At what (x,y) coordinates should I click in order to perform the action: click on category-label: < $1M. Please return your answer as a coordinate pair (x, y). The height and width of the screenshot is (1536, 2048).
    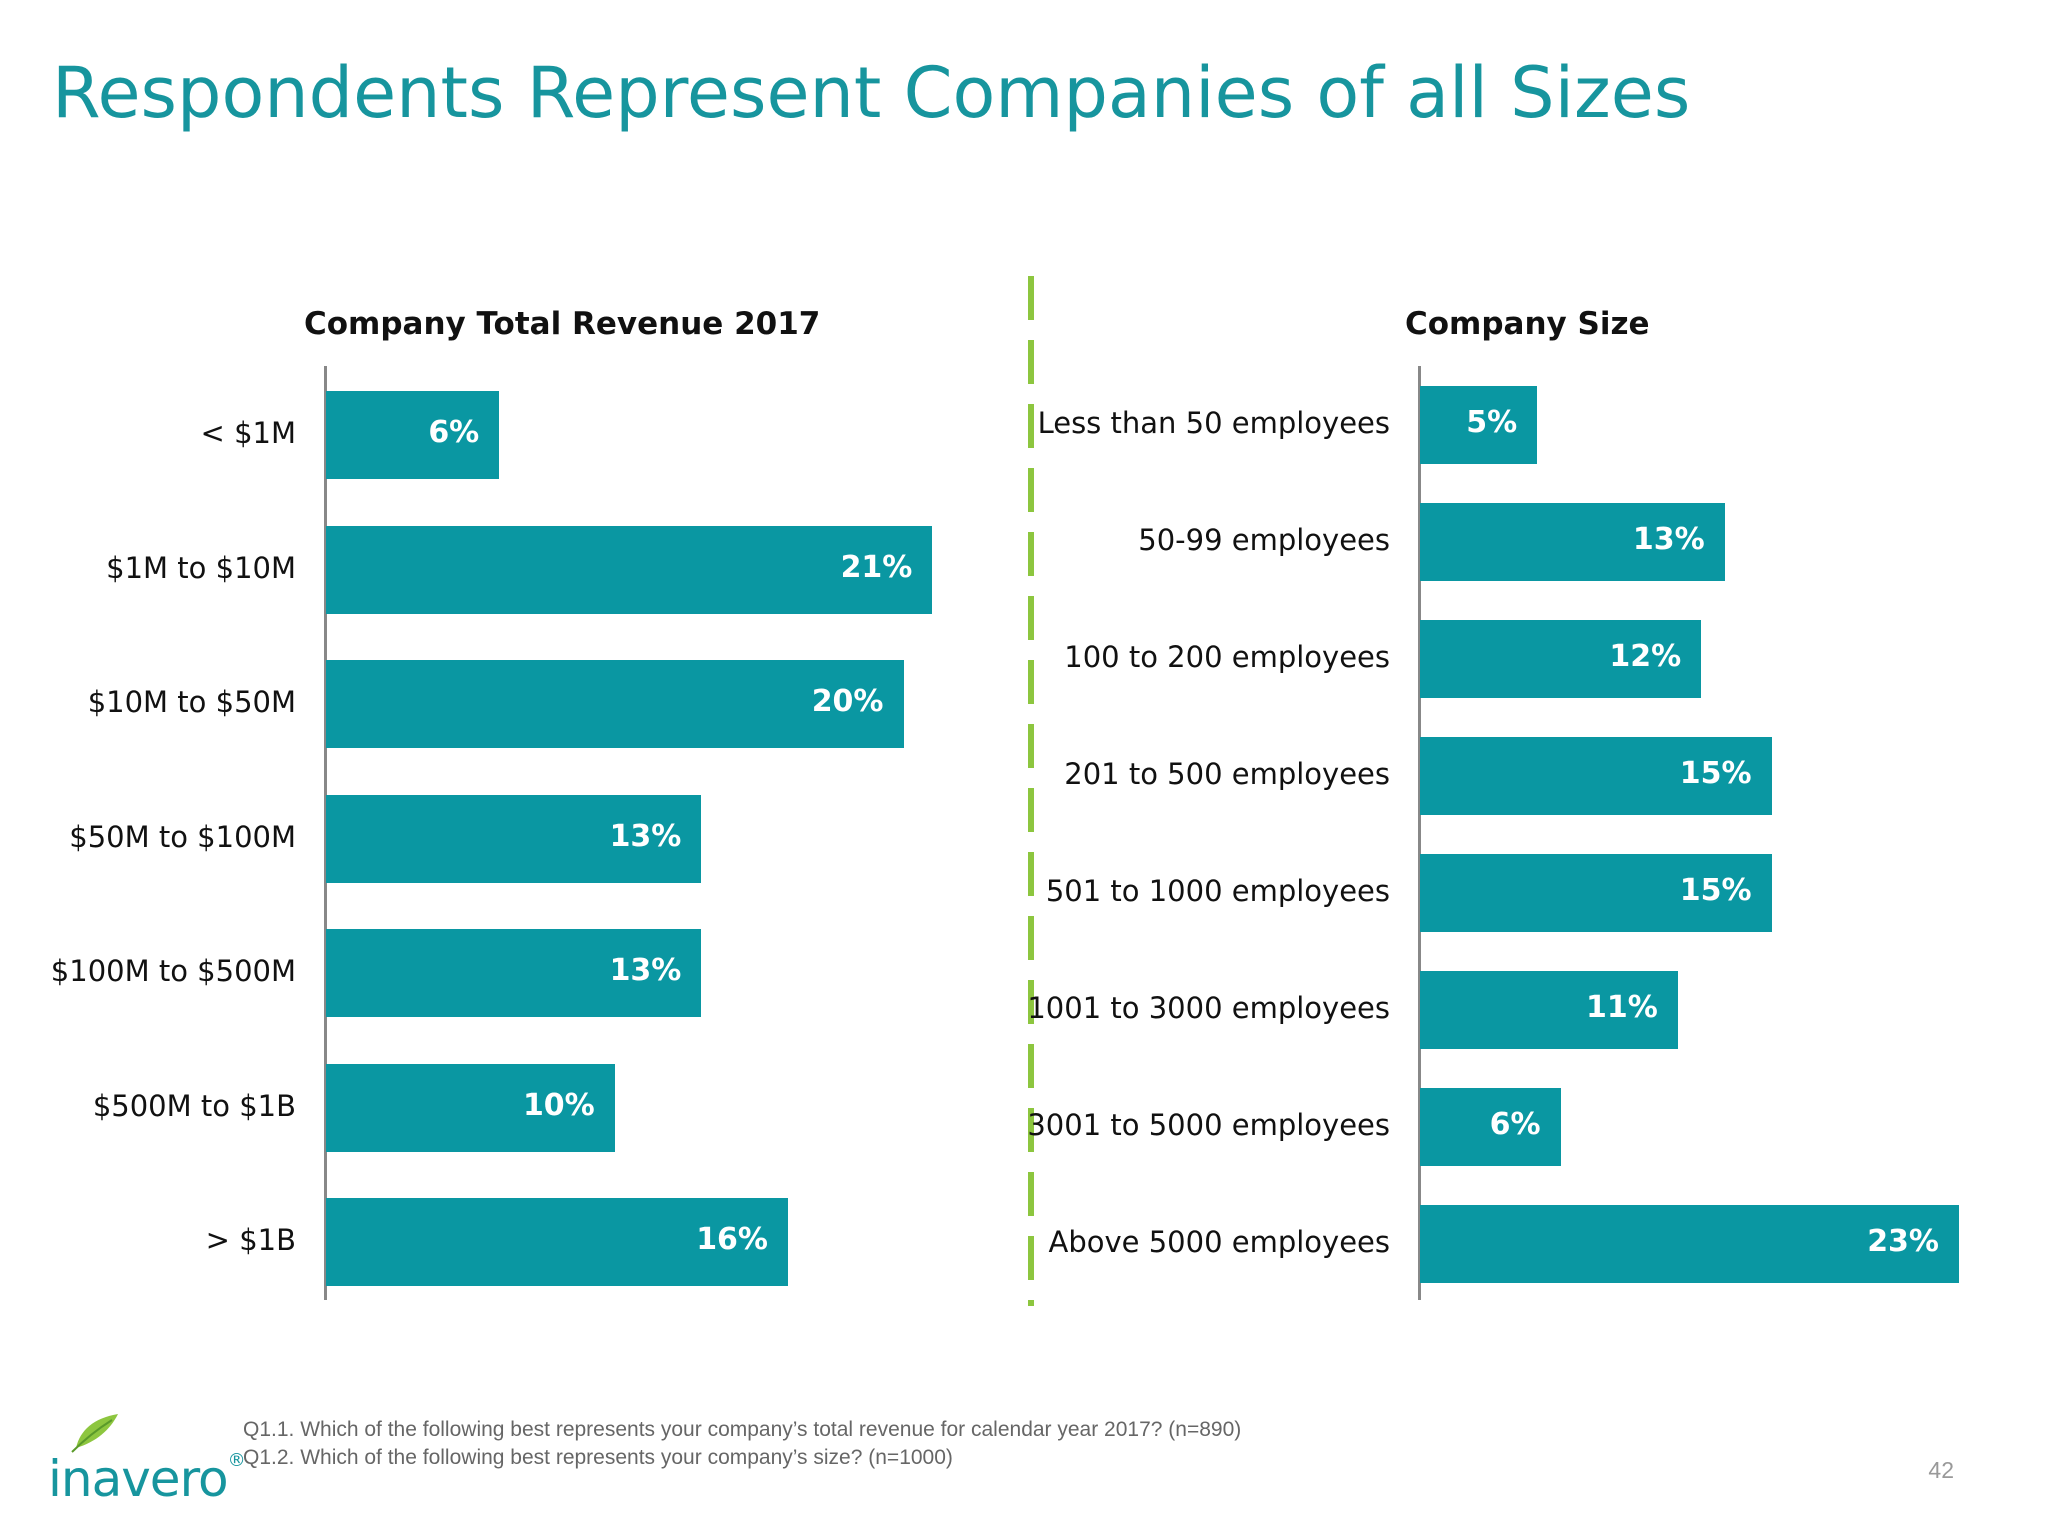
    Looking at the image, I should click on (248, 433).